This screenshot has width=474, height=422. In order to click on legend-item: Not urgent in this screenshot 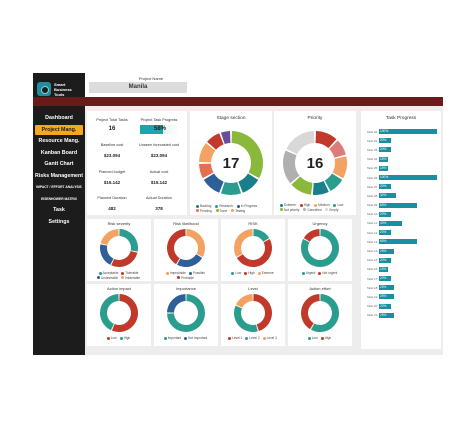, I will do `click(327, 273)`.